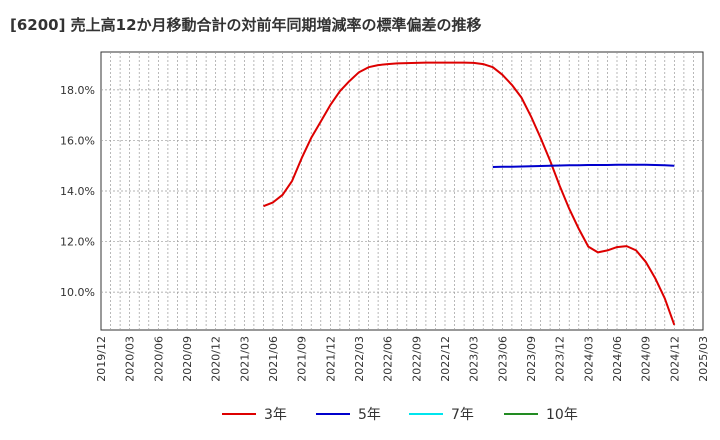  Describe the element at coordinates (77, 292) in the screenshot. I see `y-tick-label: 10.0%` at that location.